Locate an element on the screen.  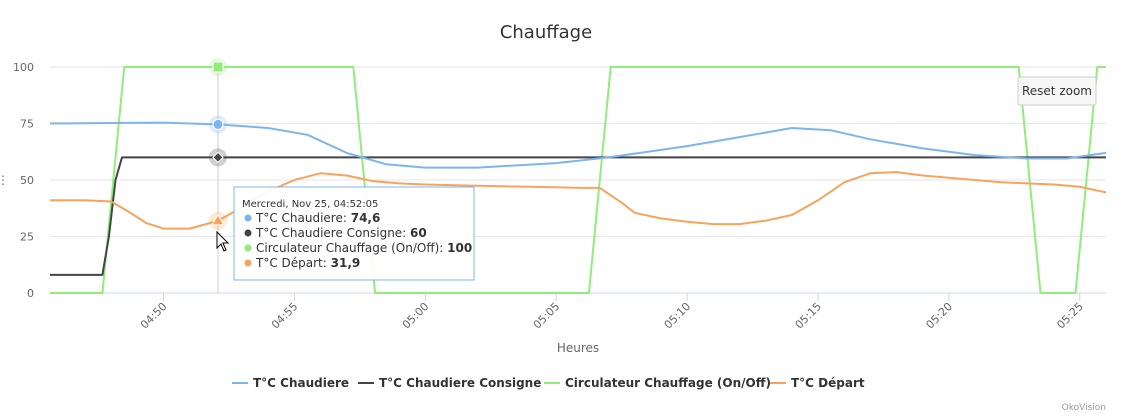
legend-item-1: T°C Chaudiere Consigne is located at coordinates (449, 383).